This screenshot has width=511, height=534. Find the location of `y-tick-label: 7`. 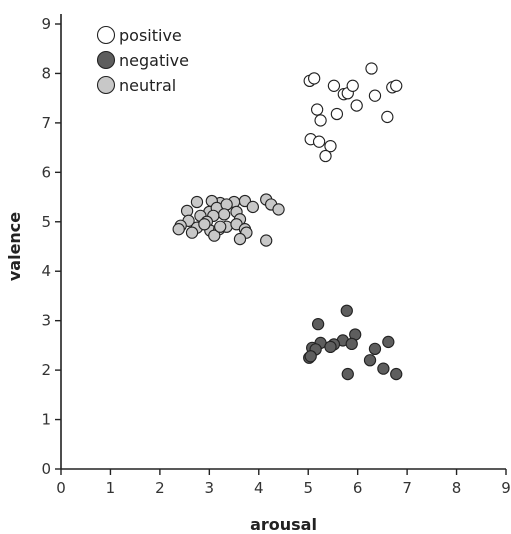

y-tick-label: 7 is located at coordinates (46, 123).